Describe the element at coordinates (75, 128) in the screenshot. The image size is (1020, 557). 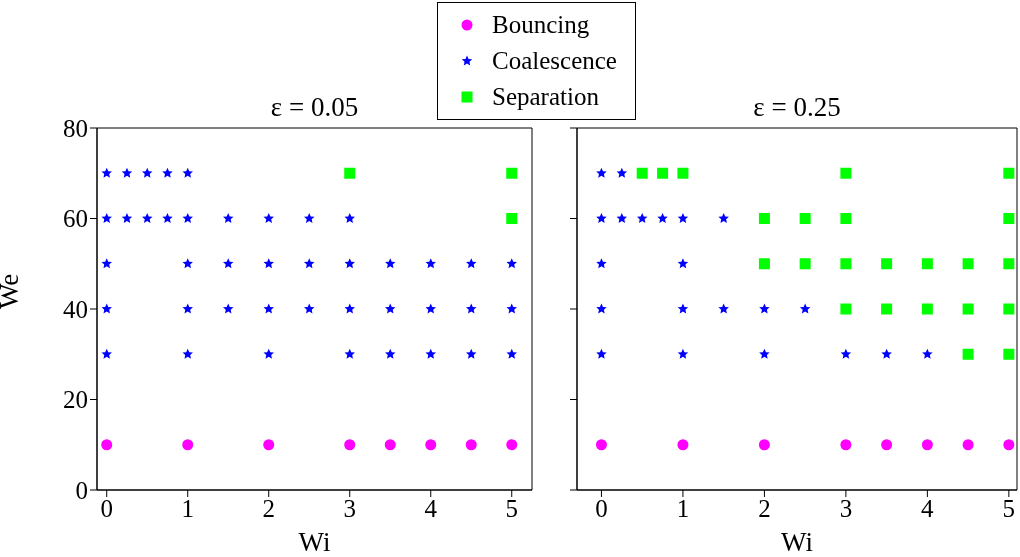
I see `y-tick-label: 80` at that location.